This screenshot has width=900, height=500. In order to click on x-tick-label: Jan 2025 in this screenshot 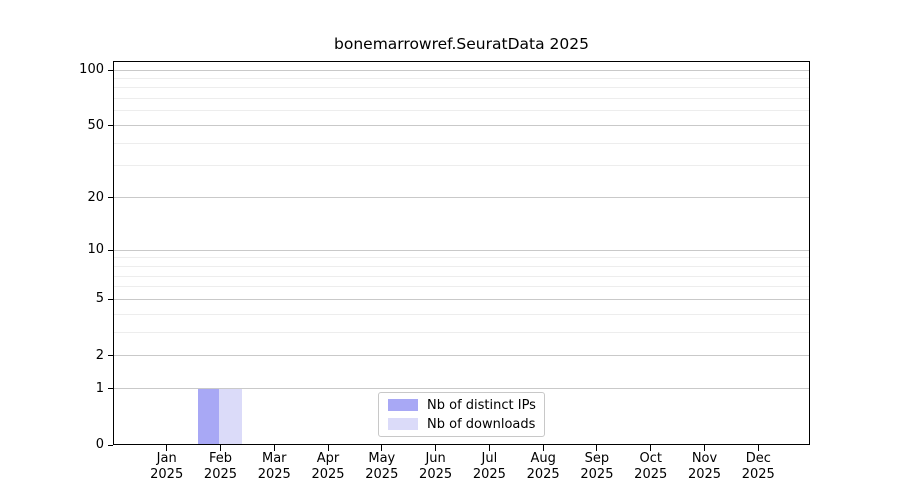, I will do `click(167, 466)`.